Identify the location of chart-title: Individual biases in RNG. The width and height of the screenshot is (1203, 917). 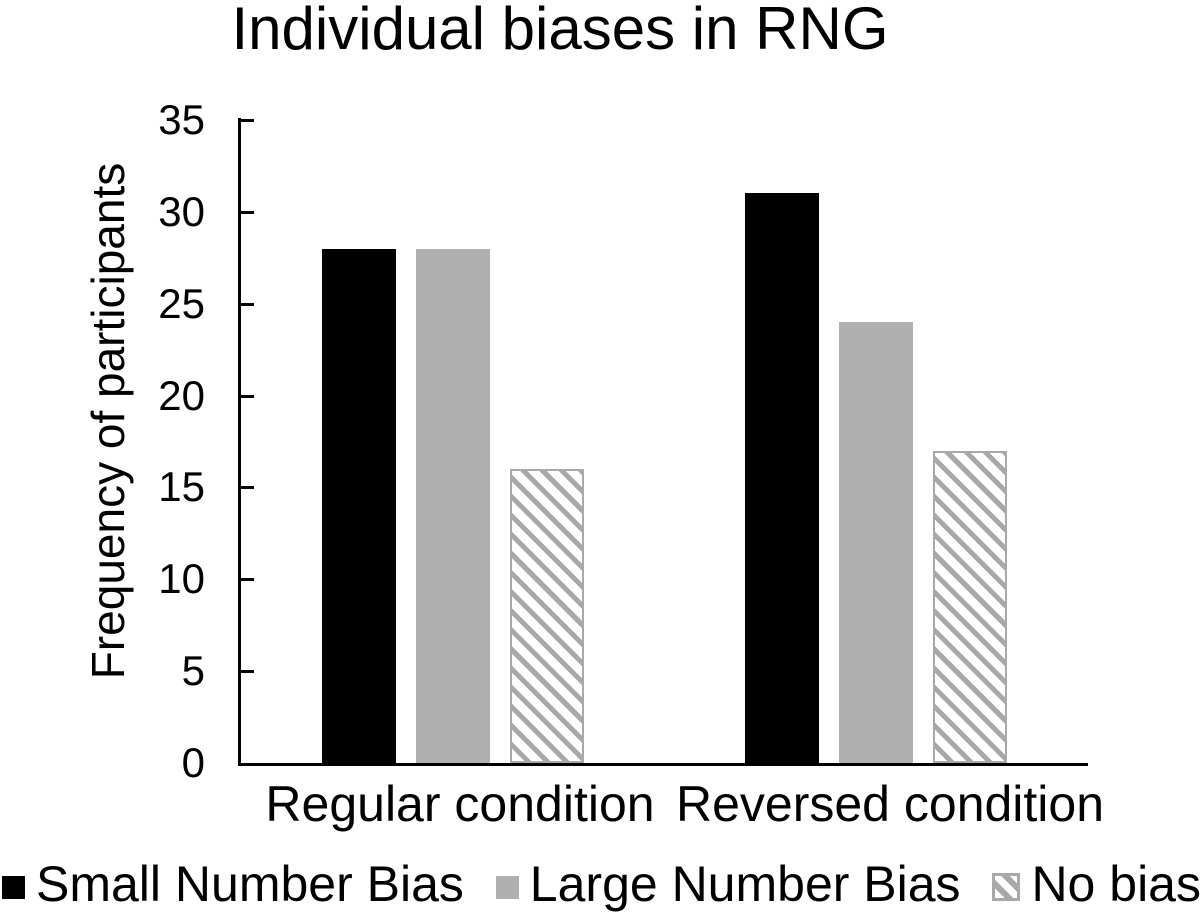
(560, 31).